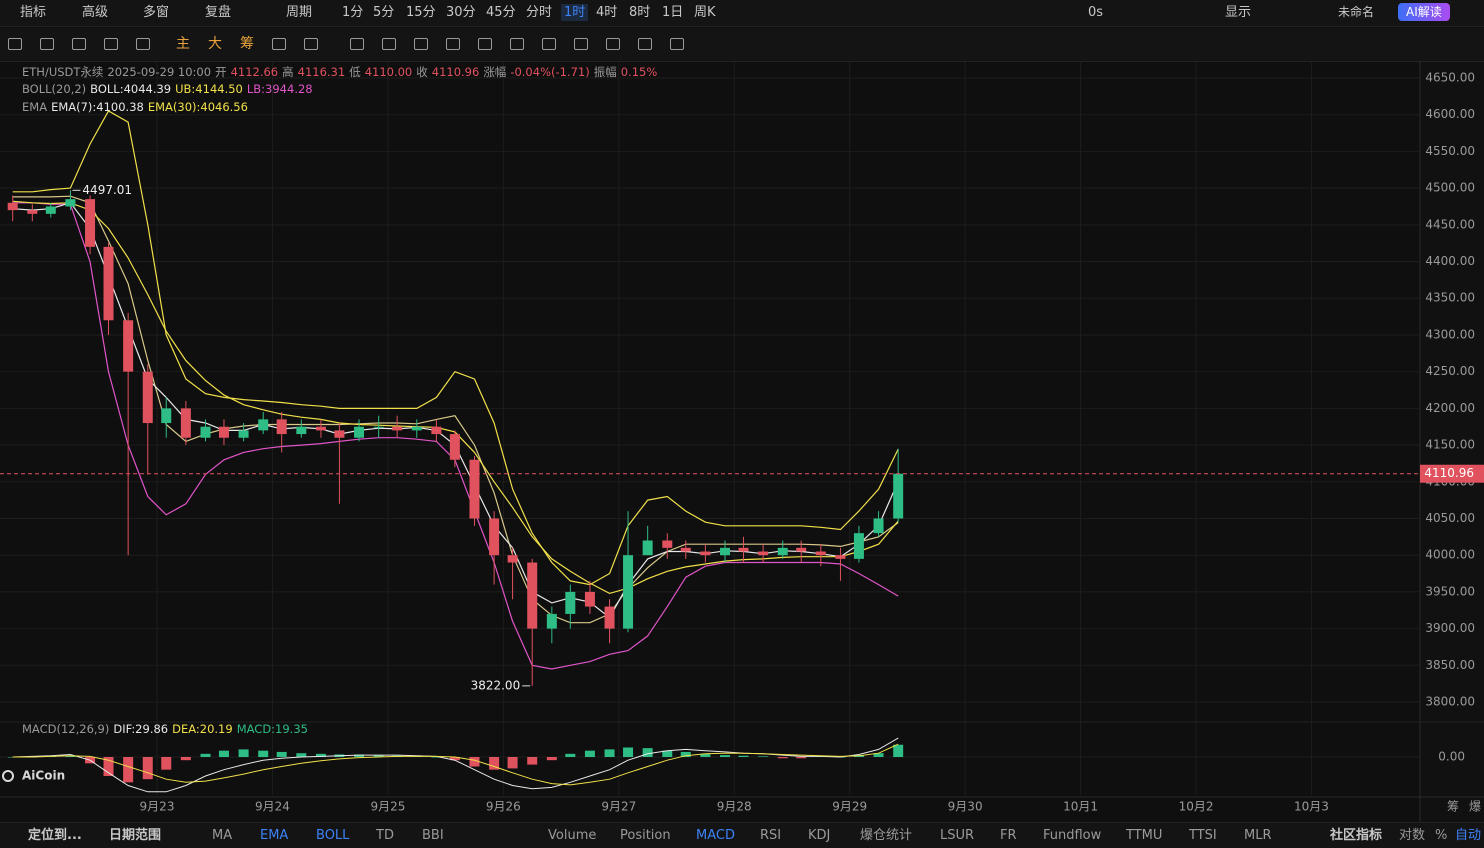  I want to click on macd-tick-label: 0.00, so click(1451, 757).